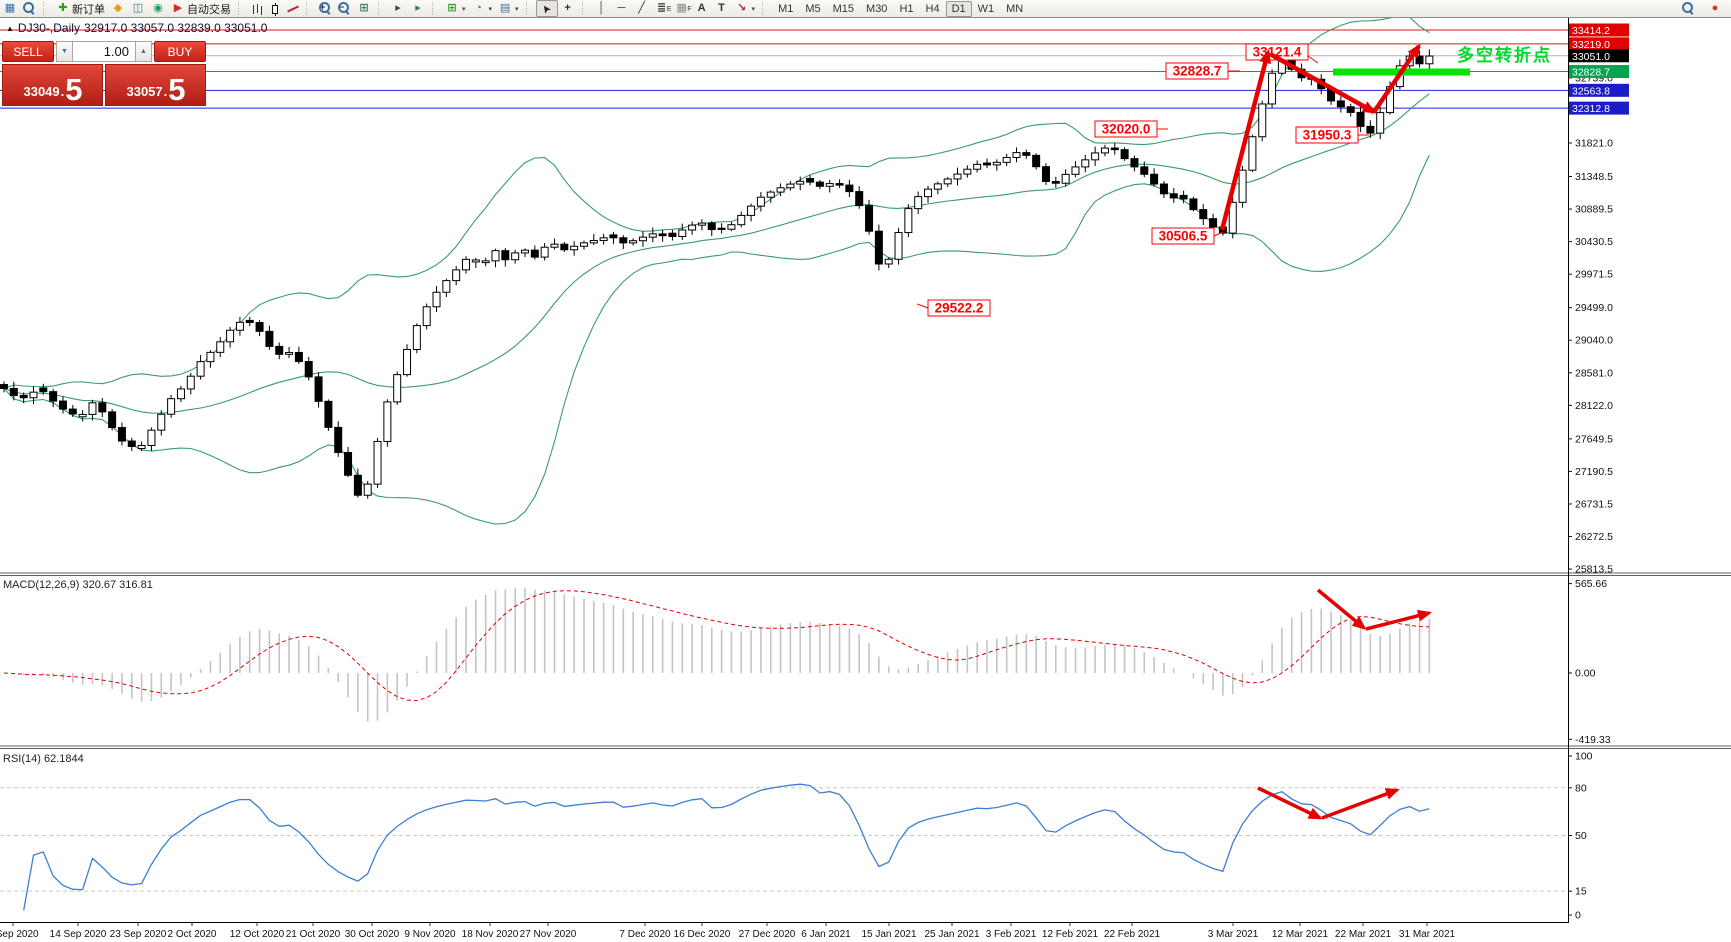 Image resolution: width=1731 pixels, height=942 pixels. I want to click on zoom-out-icon: −, so click(344, 8).